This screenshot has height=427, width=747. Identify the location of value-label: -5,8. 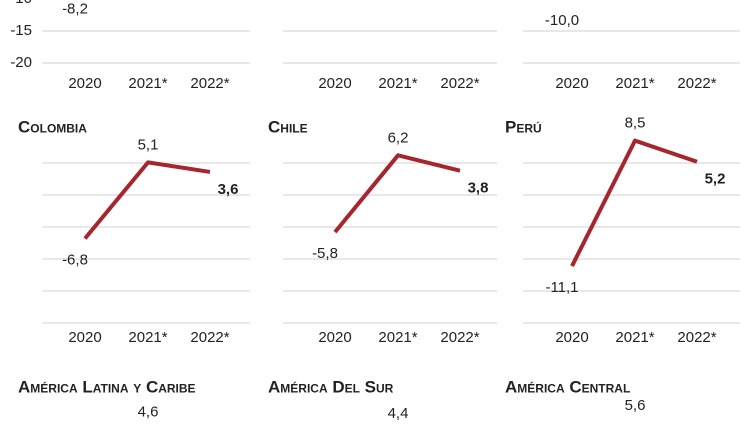
(325, 253).